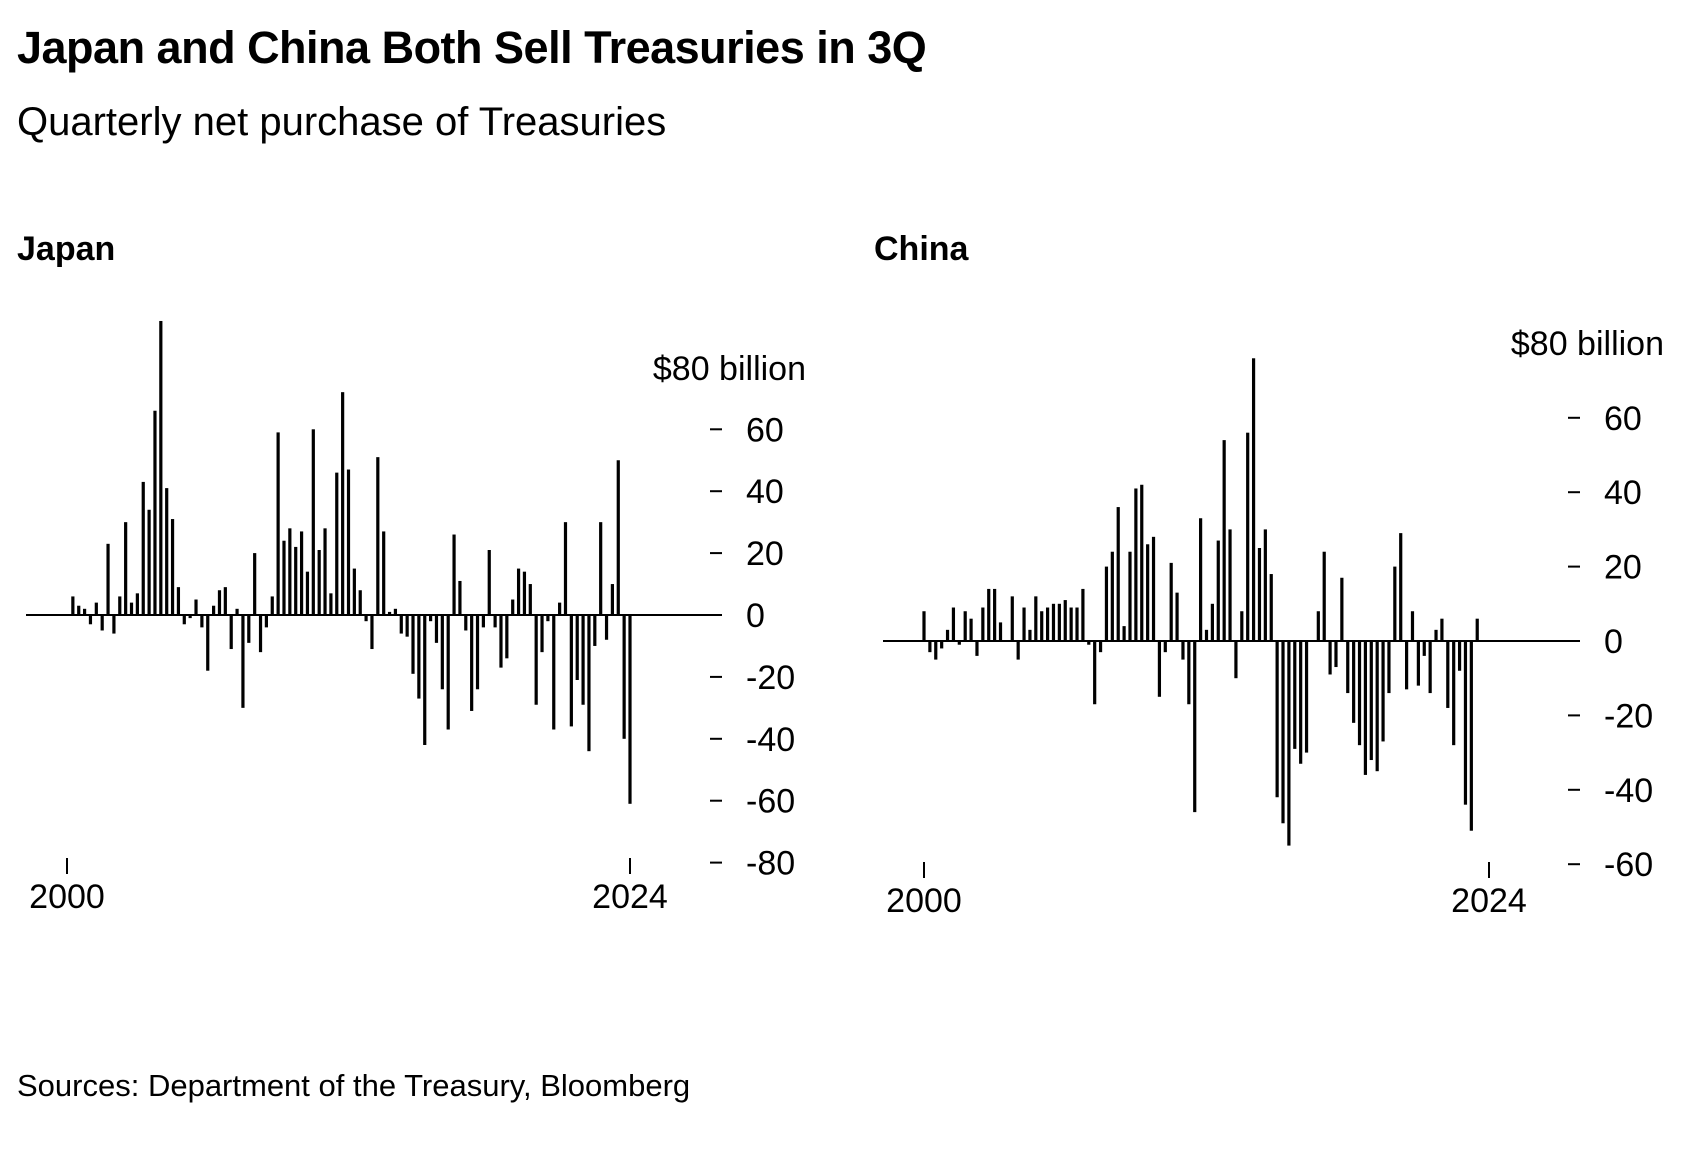 This screenshot has width=1688, height=1164. Describe the element at coordinates (630, 897) in the screenshot. I see `japan-xtick-label: 2024` at that location.